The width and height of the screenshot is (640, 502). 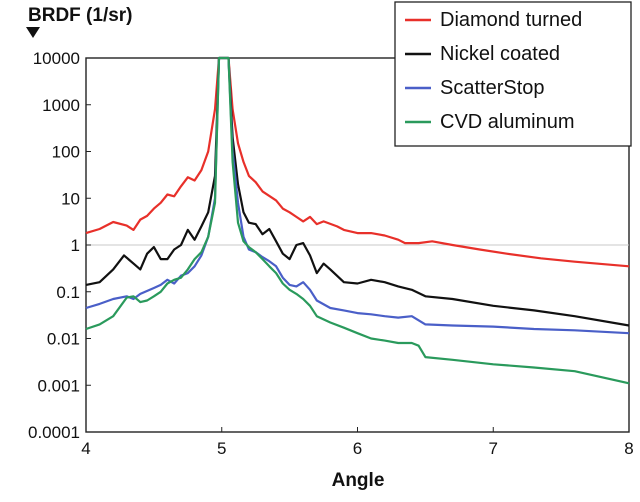 I want to click on y-tick-label: 0.001, so click(x=58, y=385).